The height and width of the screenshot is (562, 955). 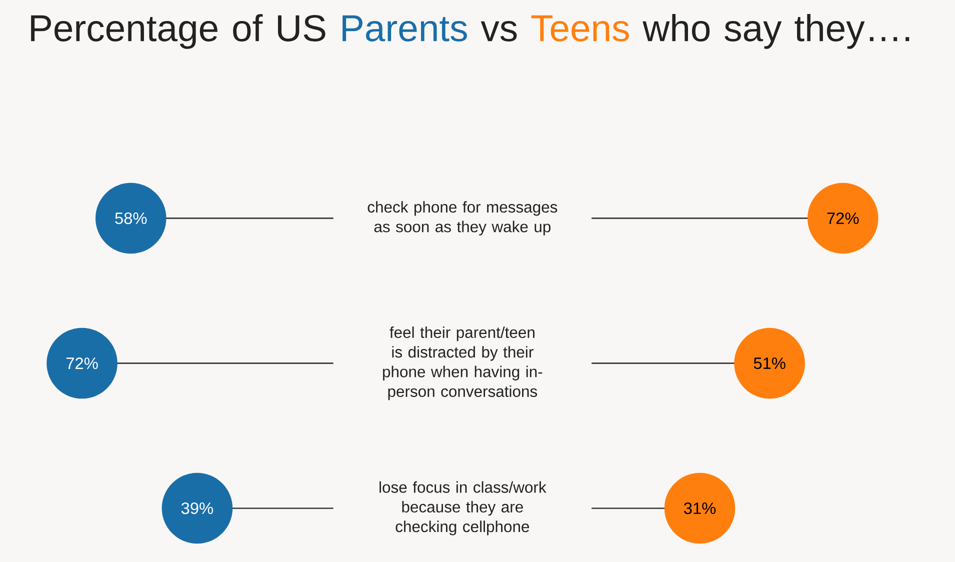 What do you see at coordinates (131, 218) in the screenshot?
I see `data-label: 58%` at bounding box center [131, 218].